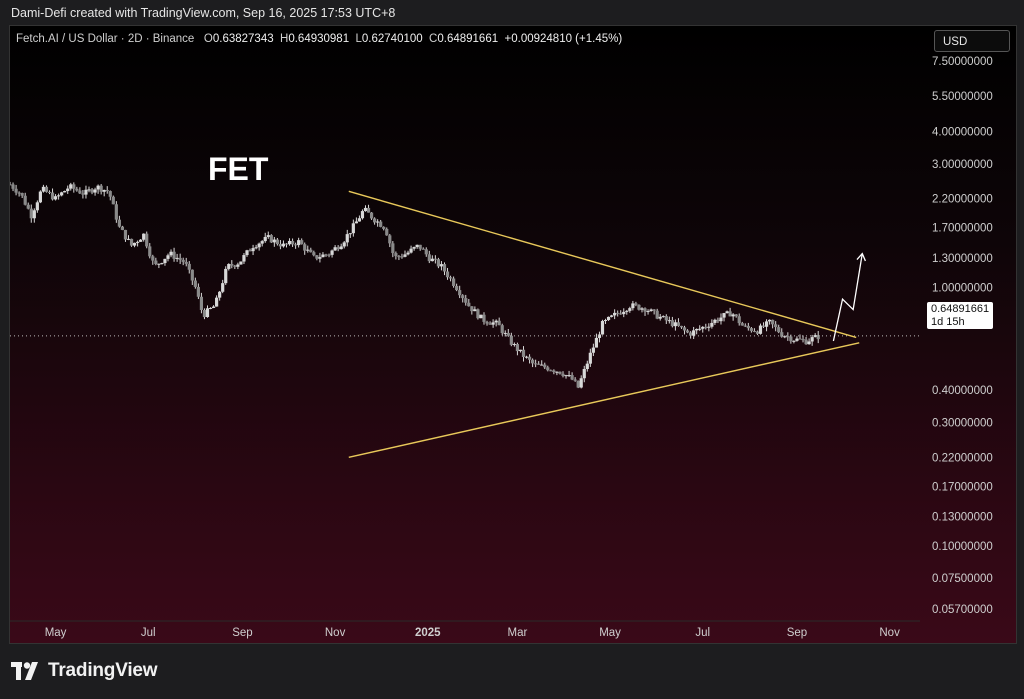 The width and height of the screenshot is (1024, 699). Describe the element at coordinates (962, 547) in the screenshot. I see `y-tick-label: 0.10000000` at that location.